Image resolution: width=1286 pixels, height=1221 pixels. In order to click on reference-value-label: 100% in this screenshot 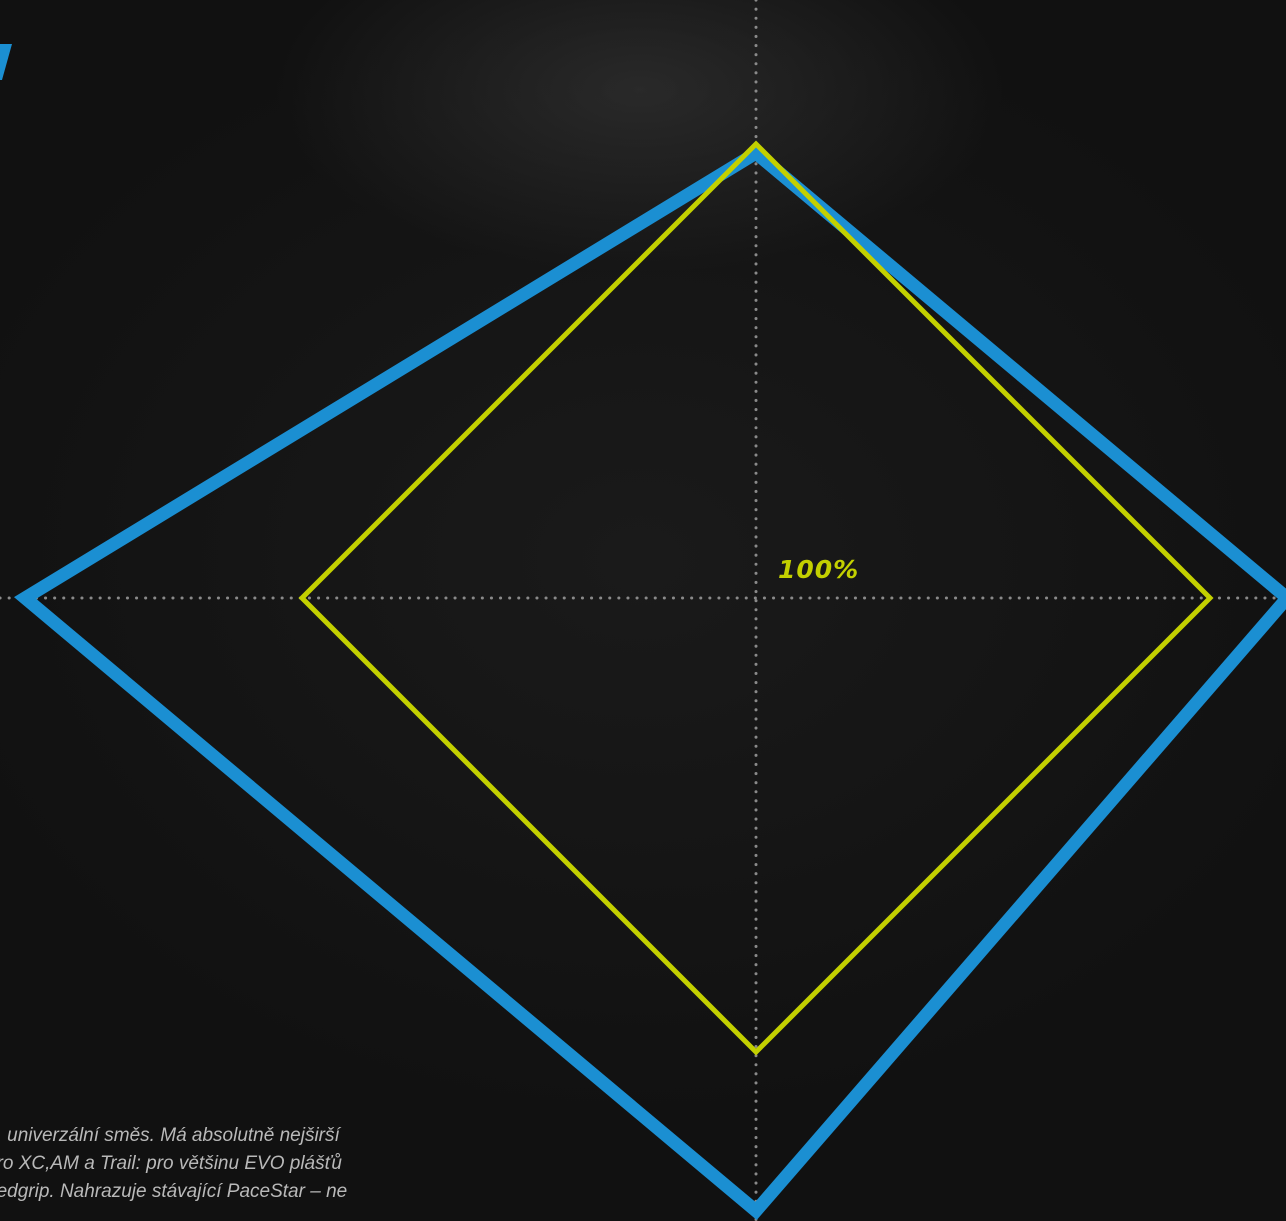, I will do `click(818, 569)`.